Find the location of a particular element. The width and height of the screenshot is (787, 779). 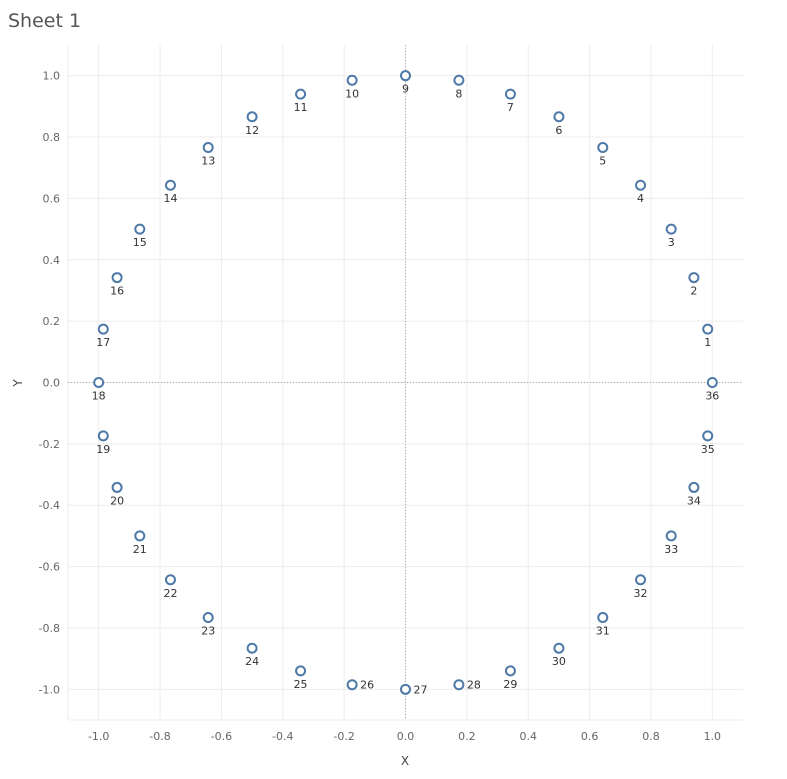

x-tick-label: -1.0 is located at coordinates (98, 736).